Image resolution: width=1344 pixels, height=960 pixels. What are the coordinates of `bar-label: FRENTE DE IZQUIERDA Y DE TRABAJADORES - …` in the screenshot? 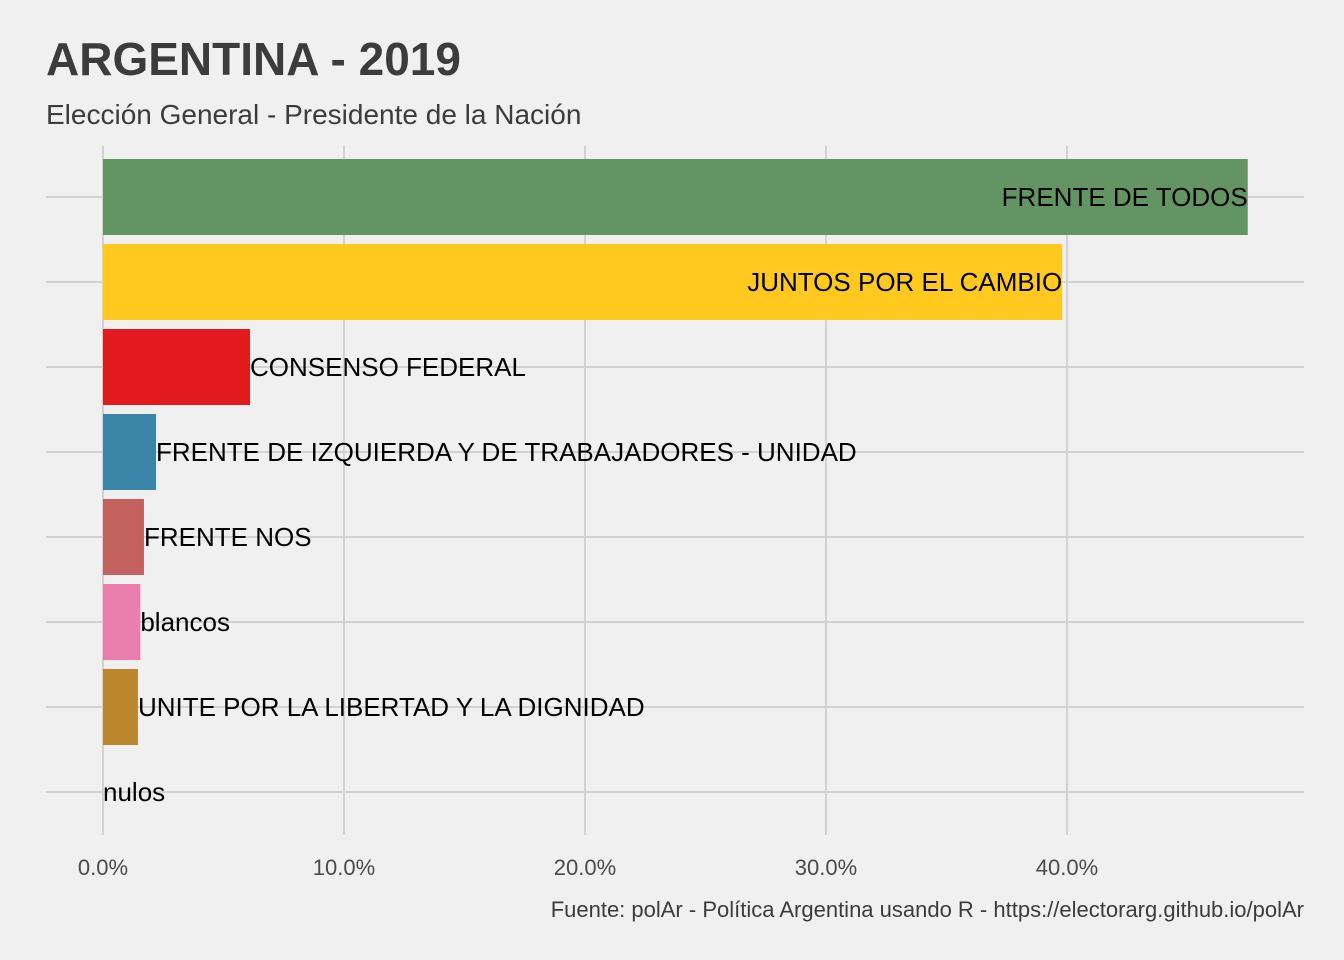 It's located at (506, 452).